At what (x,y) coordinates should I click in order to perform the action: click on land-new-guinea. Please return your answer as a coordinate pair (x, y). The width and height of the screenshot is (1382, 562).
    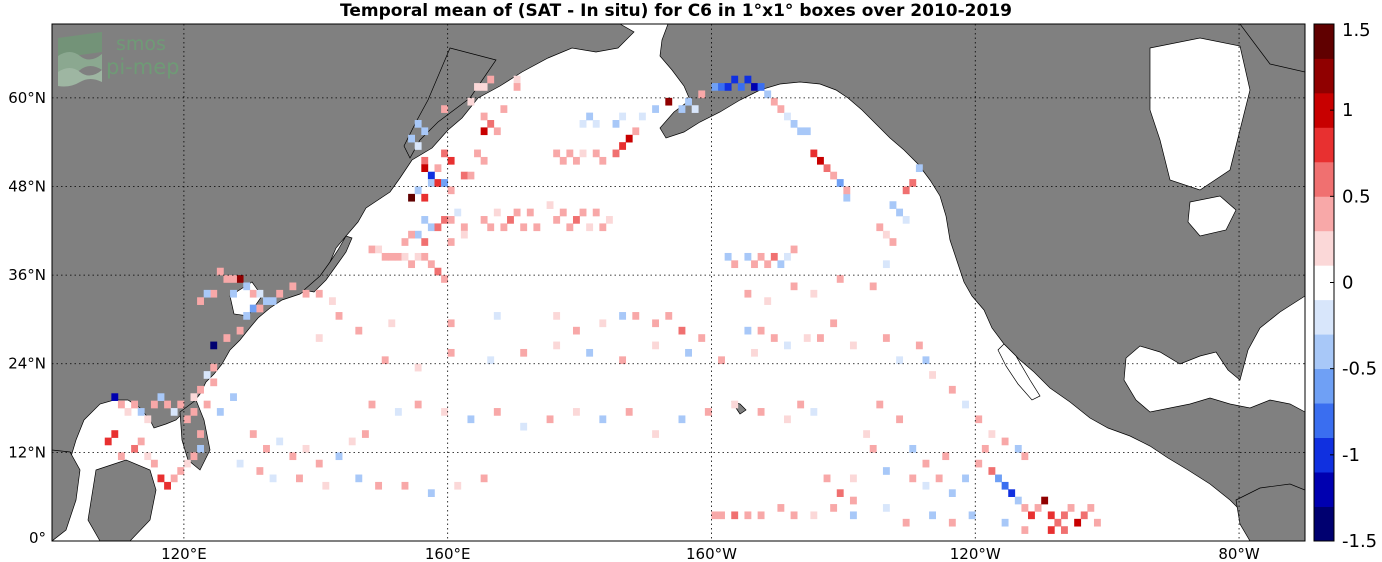
    Looking at the image, I should click on (310, 525).